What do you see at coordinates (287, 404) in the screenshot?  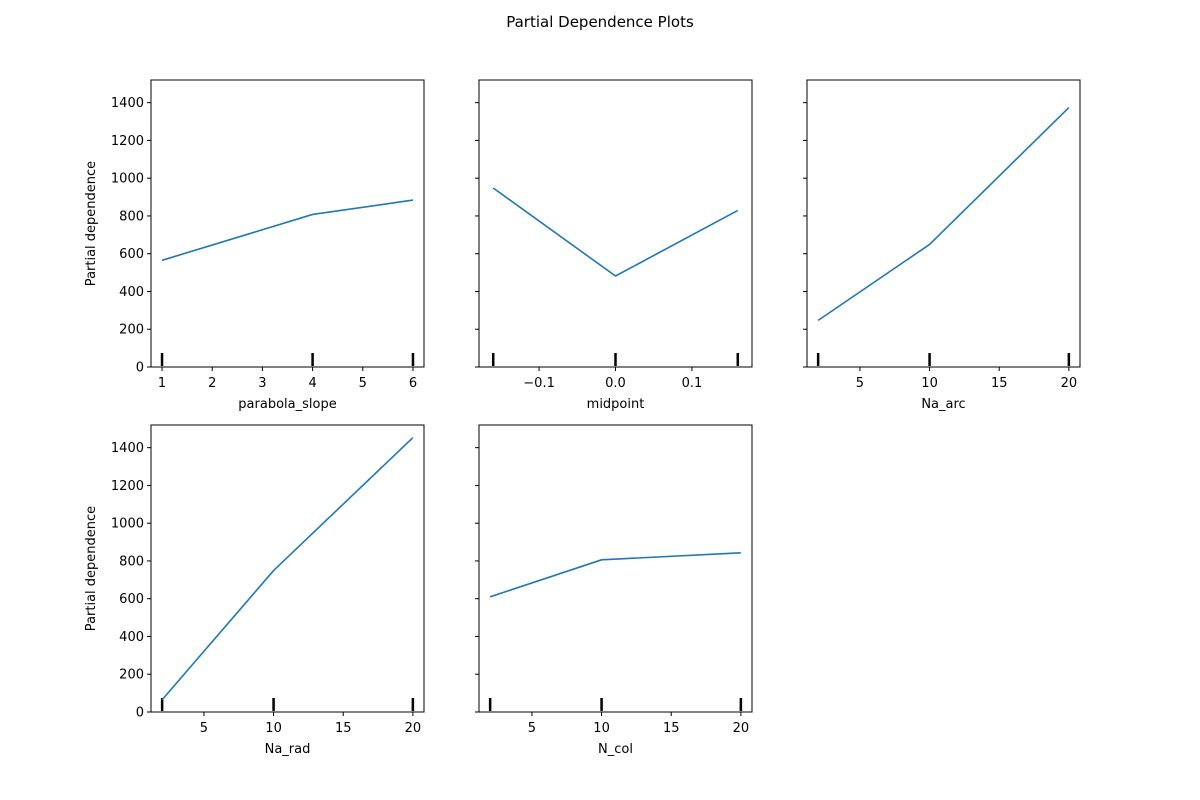 I see `x-axis-label: parabola_slope` at bounding box center [287, 404].